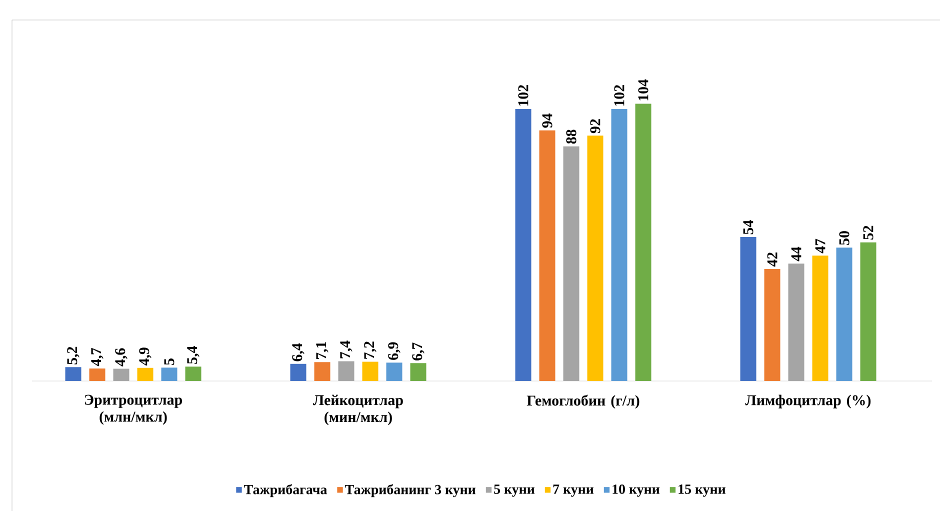  Describe the element at coordinates (772, 259) in the screenshot. I see `data-label: 42` at that location.